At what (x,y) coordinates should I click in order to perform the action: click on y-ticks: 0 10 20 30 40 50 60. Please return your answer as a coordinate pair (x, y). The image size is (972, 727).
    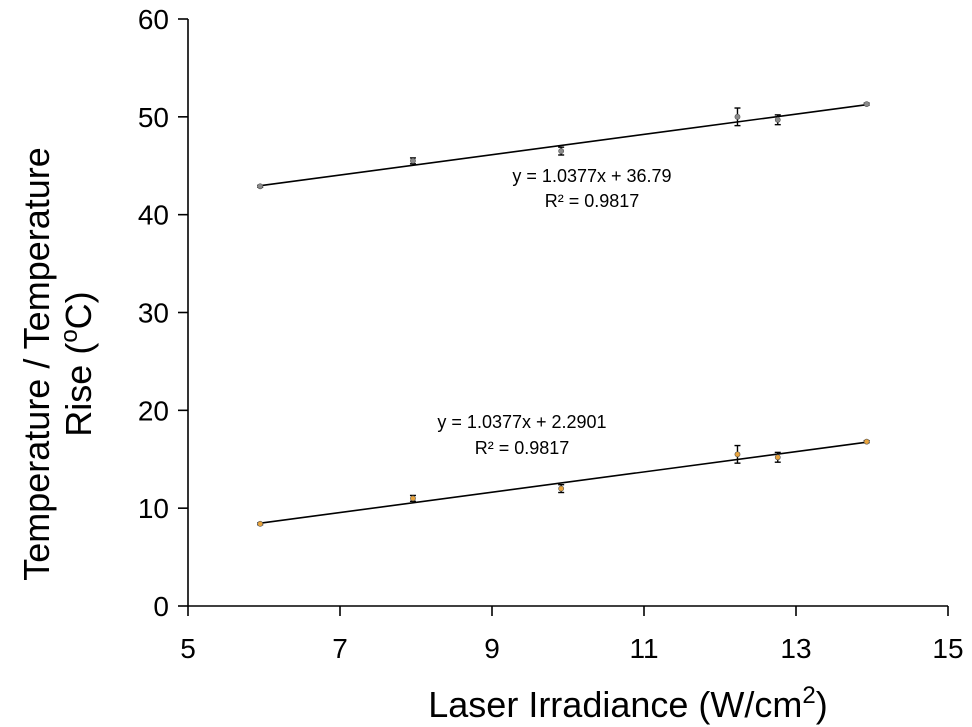
    Looking at the image, I should click on (163, 313).